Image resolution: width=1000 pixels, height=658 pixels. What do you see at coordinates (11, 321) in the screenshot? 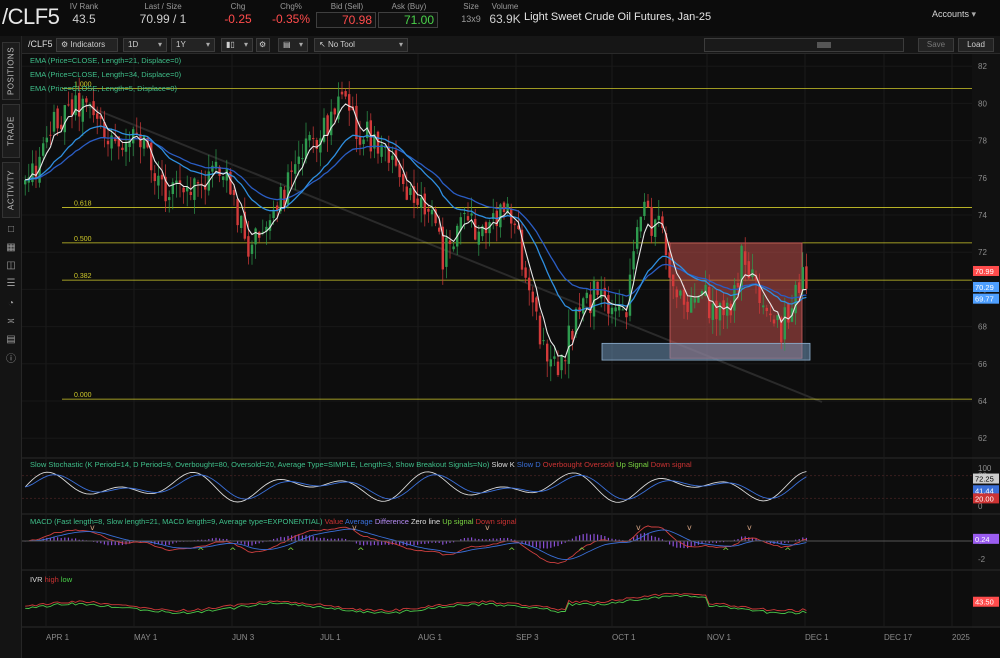
I see `chart-icon: ≍` at bounding box center [11, 321].